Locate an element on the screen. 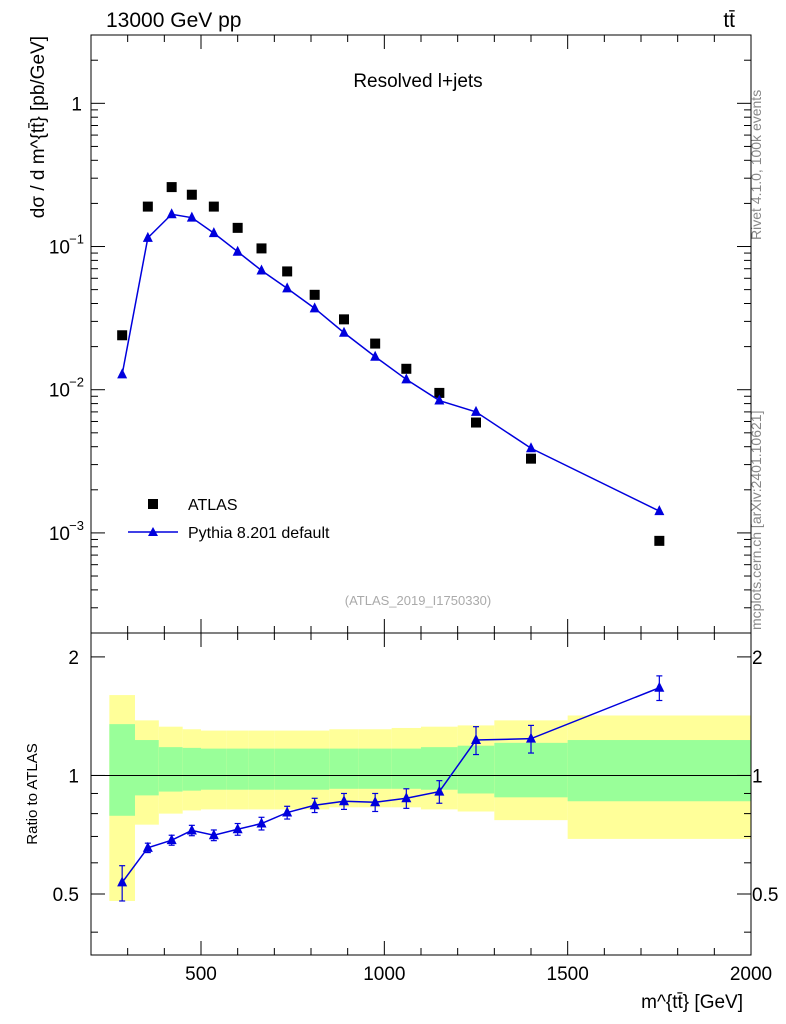 The height and width of the screenshot is (1024, 786). ratio-y-tick-label-right: 1 is located at coordinates (757, 776).